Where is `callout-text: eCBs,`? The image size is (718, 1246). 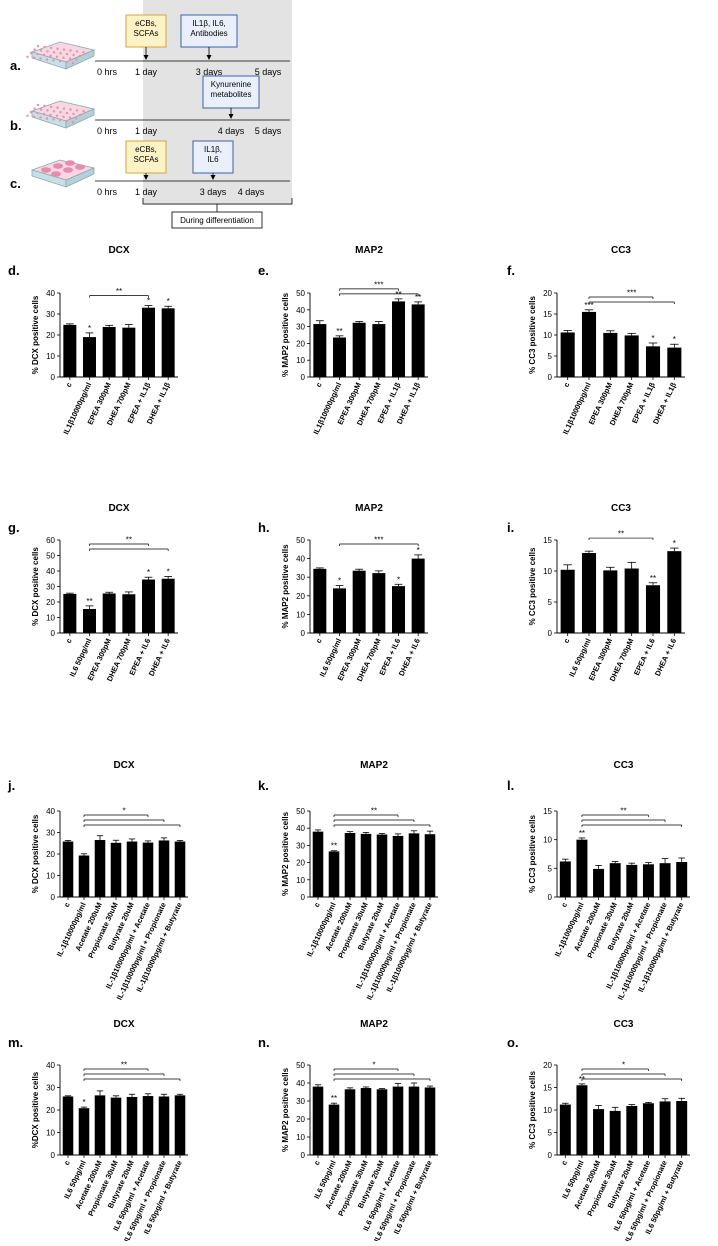 callout-text: eCBs, is located at coordinates (146, 149).